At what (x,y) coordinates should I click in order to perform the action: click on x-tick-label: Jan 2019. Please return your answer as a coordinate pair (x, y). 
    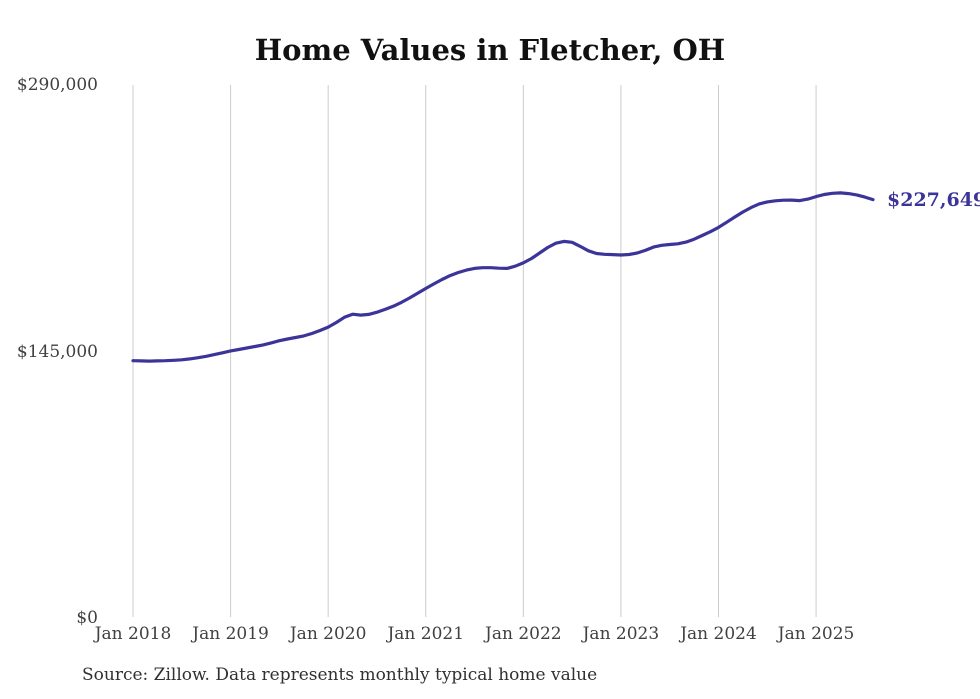
    Looking at the image, I should click on (230, 634).